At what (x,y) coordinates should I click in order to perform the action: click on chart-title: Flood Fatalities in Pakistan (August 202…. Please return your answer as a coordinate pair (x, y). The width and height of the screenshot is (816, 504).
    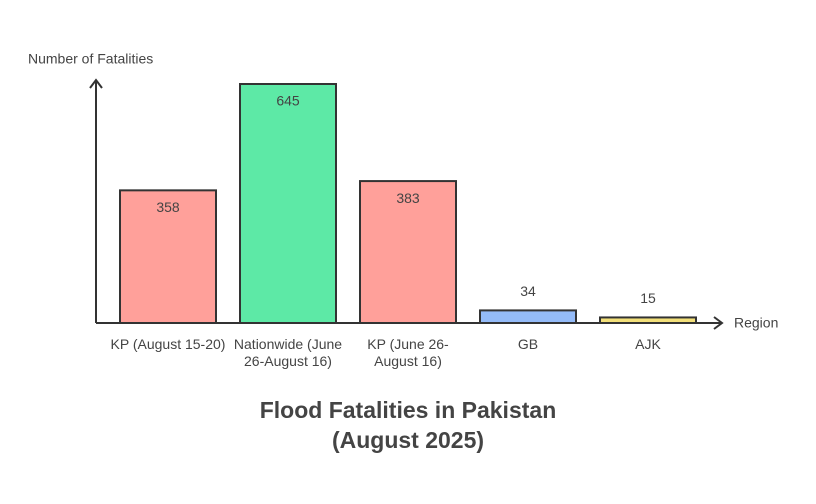
    Looking at the image, I should click on (408, 425).